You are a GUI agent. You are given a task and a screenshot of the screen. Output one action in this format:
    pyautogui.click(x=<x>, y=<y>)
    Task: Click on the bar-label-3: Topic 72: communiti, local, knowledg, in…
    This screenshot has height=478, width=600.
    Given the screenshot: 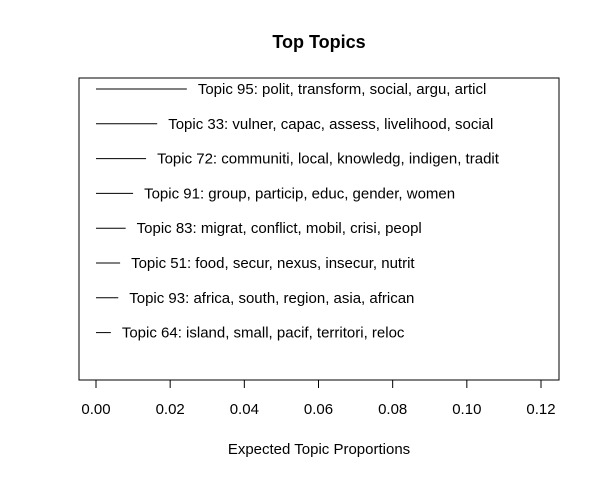 What is the action you would take?
    pyautogui.click(x=328, y=159)
    